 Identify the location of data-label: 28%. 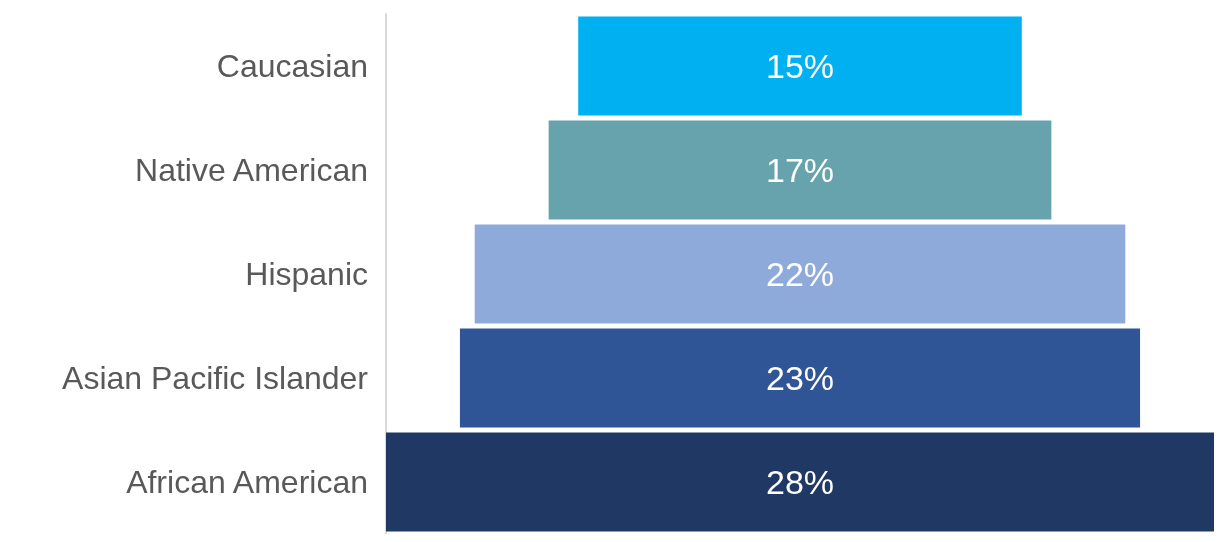
(800, 482).